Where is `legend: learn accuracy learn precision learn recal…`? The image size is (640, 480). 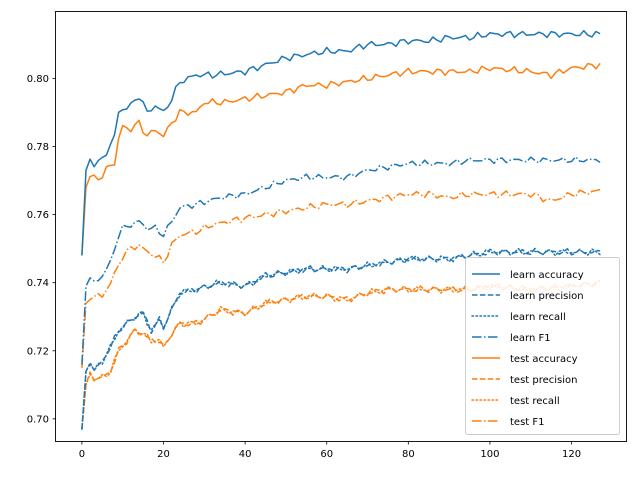 legend: learn accuracy learn precision learn recal… is located at coordinates (542, 346).